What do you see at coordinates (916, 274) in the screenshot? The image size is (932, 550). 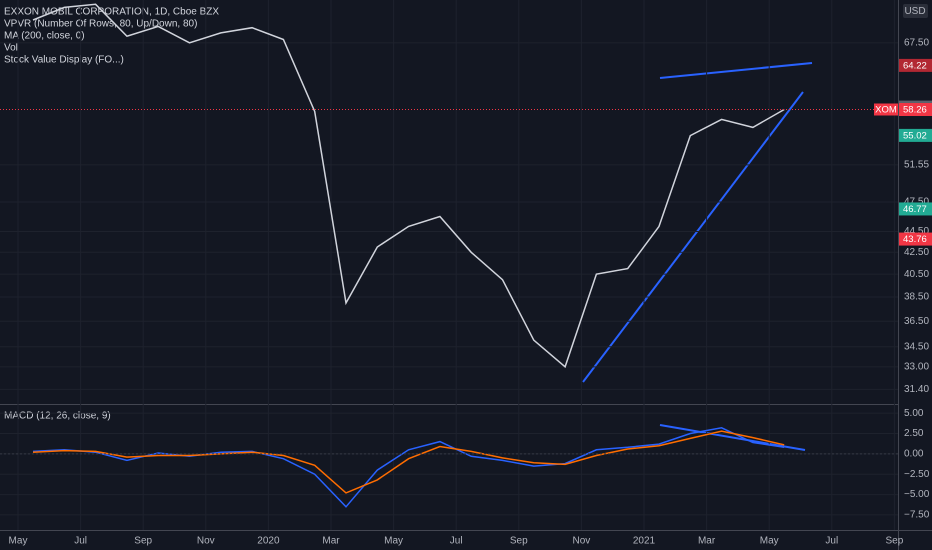 I see `y-tick-label: 40.50` at bounding box center [916, 274].